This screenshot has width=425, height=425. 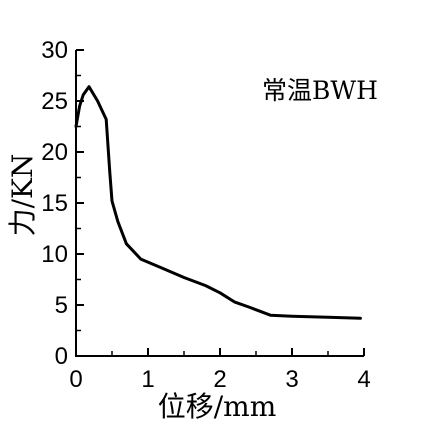 I want to click on y-tick-label: 10, so click(x=54, y=254).